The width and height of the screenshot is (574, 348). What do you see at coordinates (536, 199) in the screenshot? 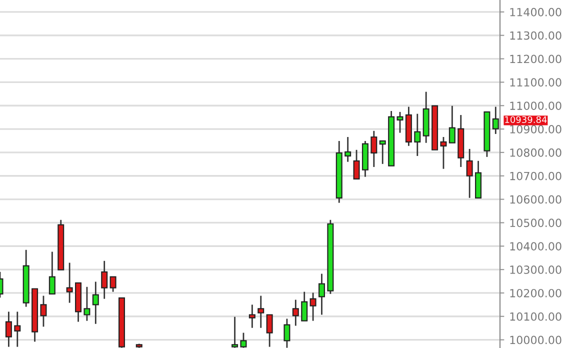
I see `y-tick-label: 10600.00` at bounding box center [536, 199].